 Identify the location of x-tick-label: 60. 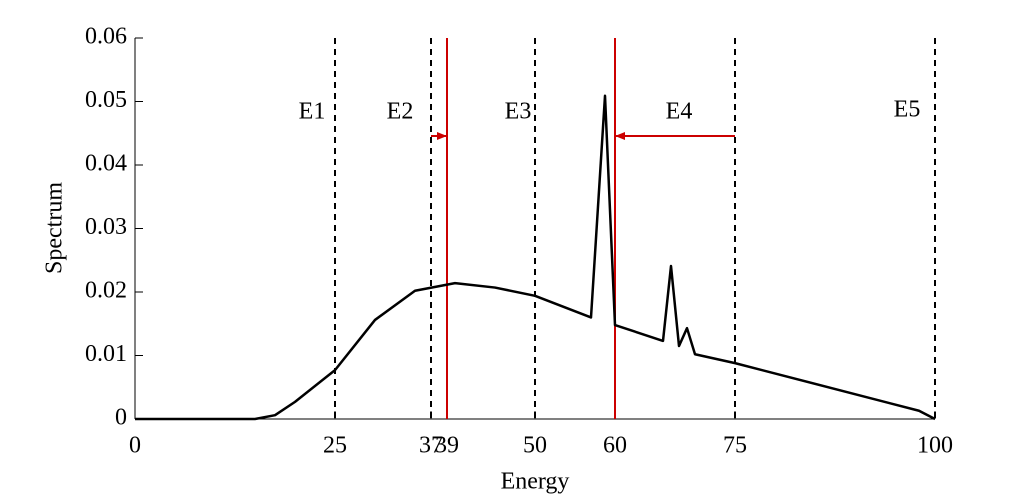
(615, 446).